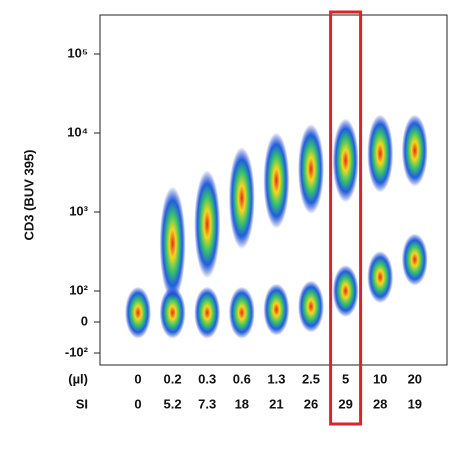 Image resolution: width=474 pixels, height=450 pixels. Describe the element at coordinates (276, 403) in the screenshot. I see `si-label: 21` at that location.